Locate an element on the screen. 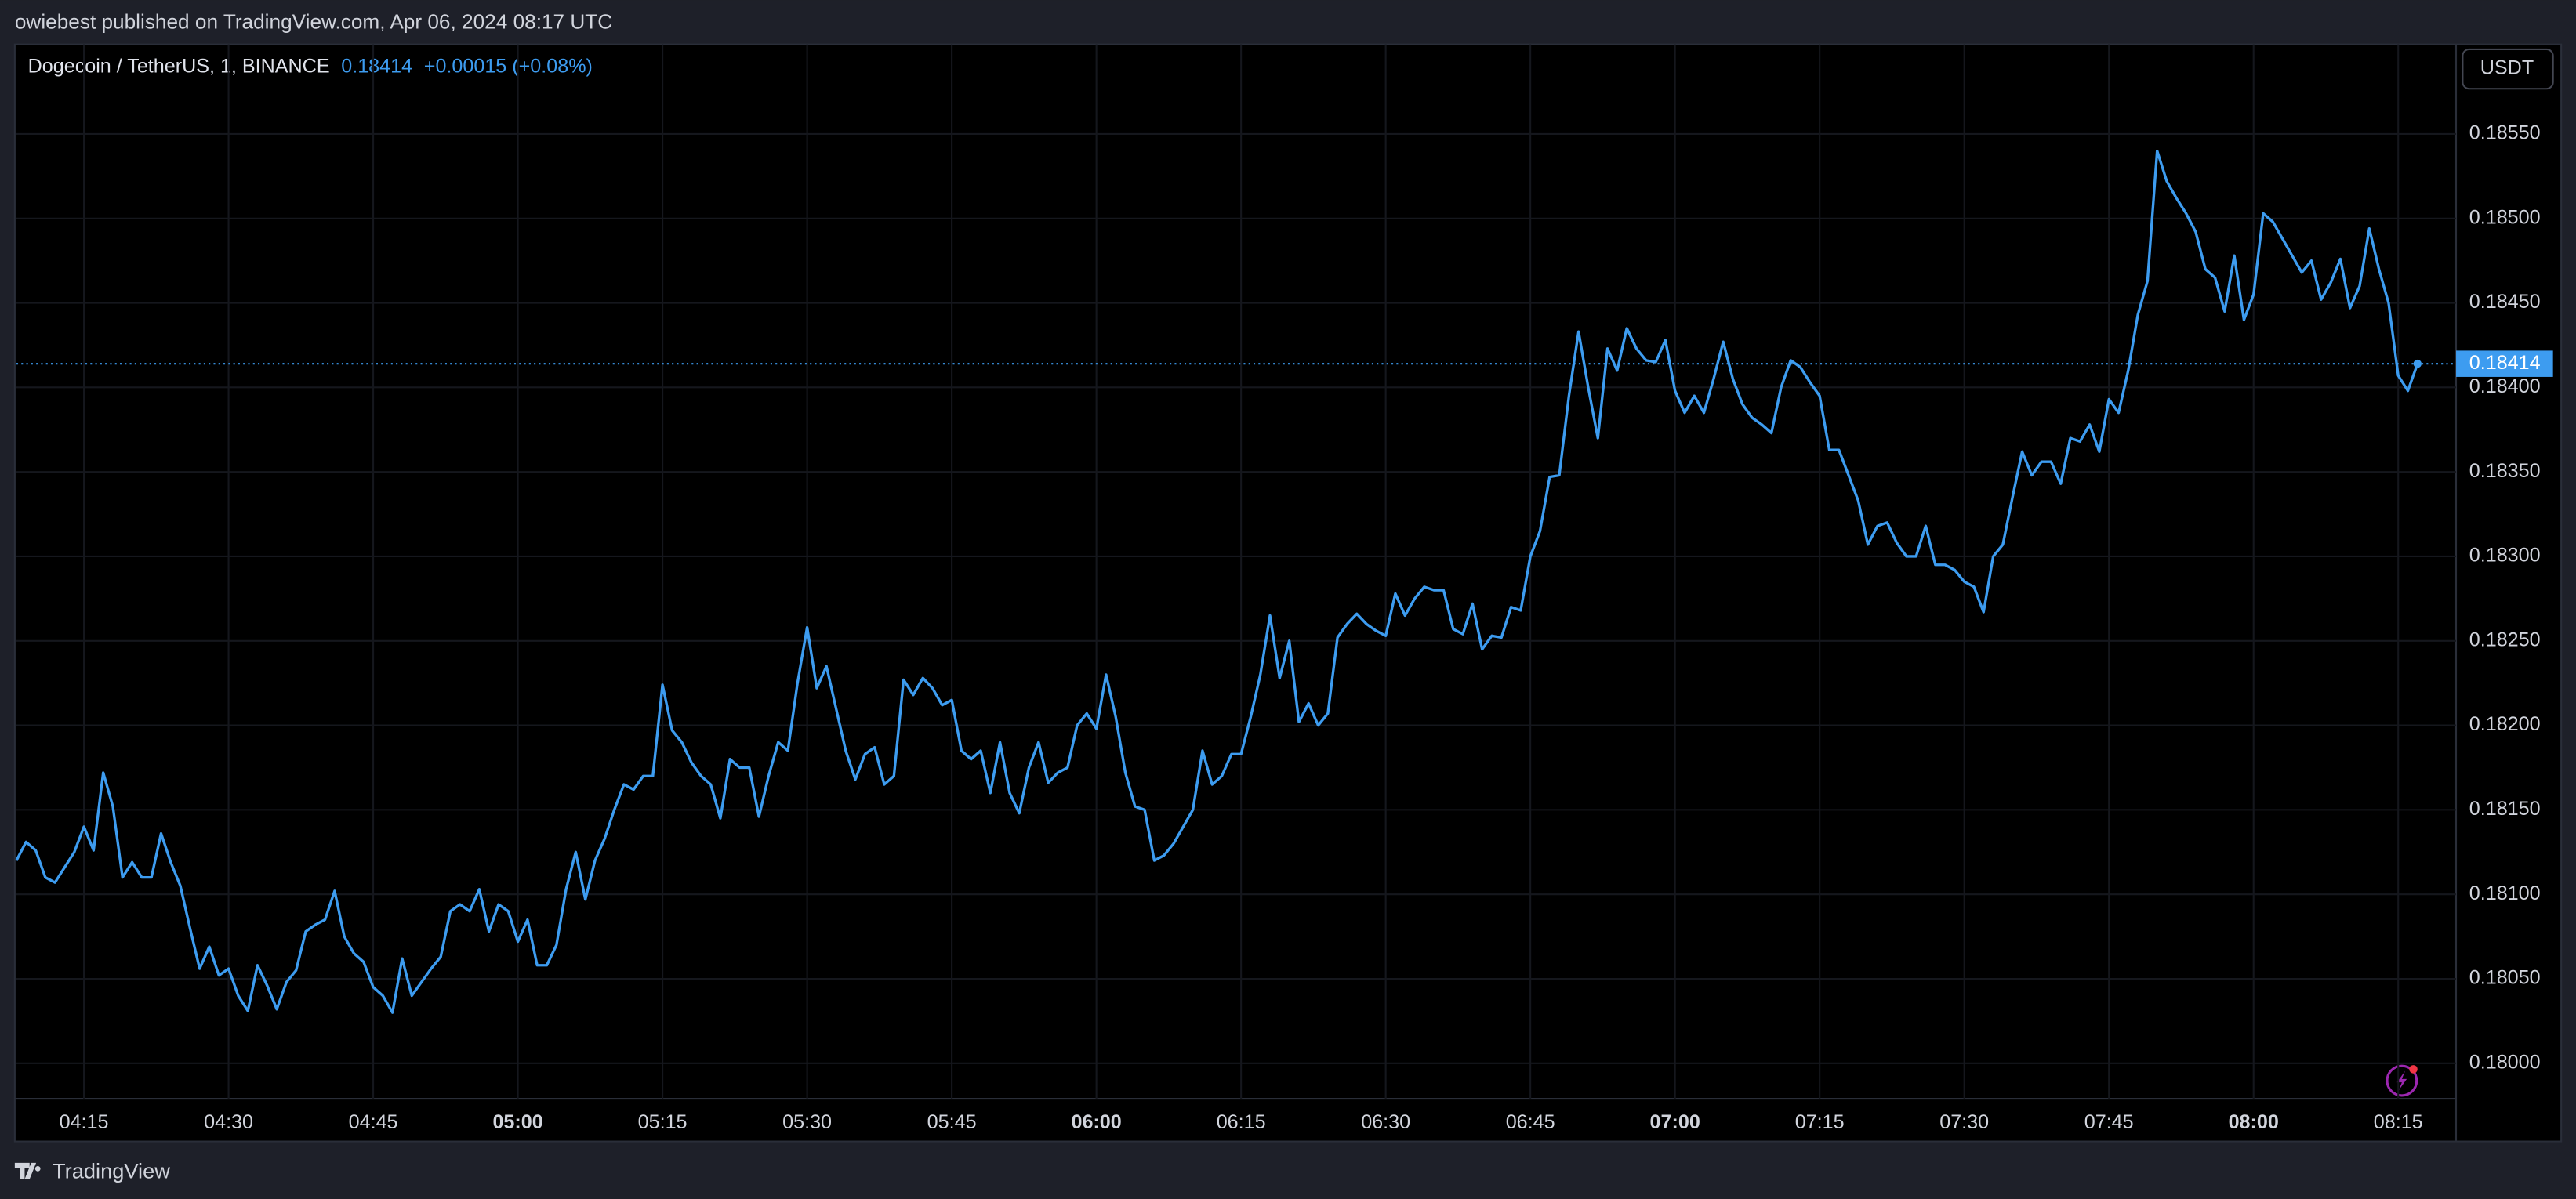 The image size is (2576, 1199). logo-mark is located at coordinates (28, 1171).